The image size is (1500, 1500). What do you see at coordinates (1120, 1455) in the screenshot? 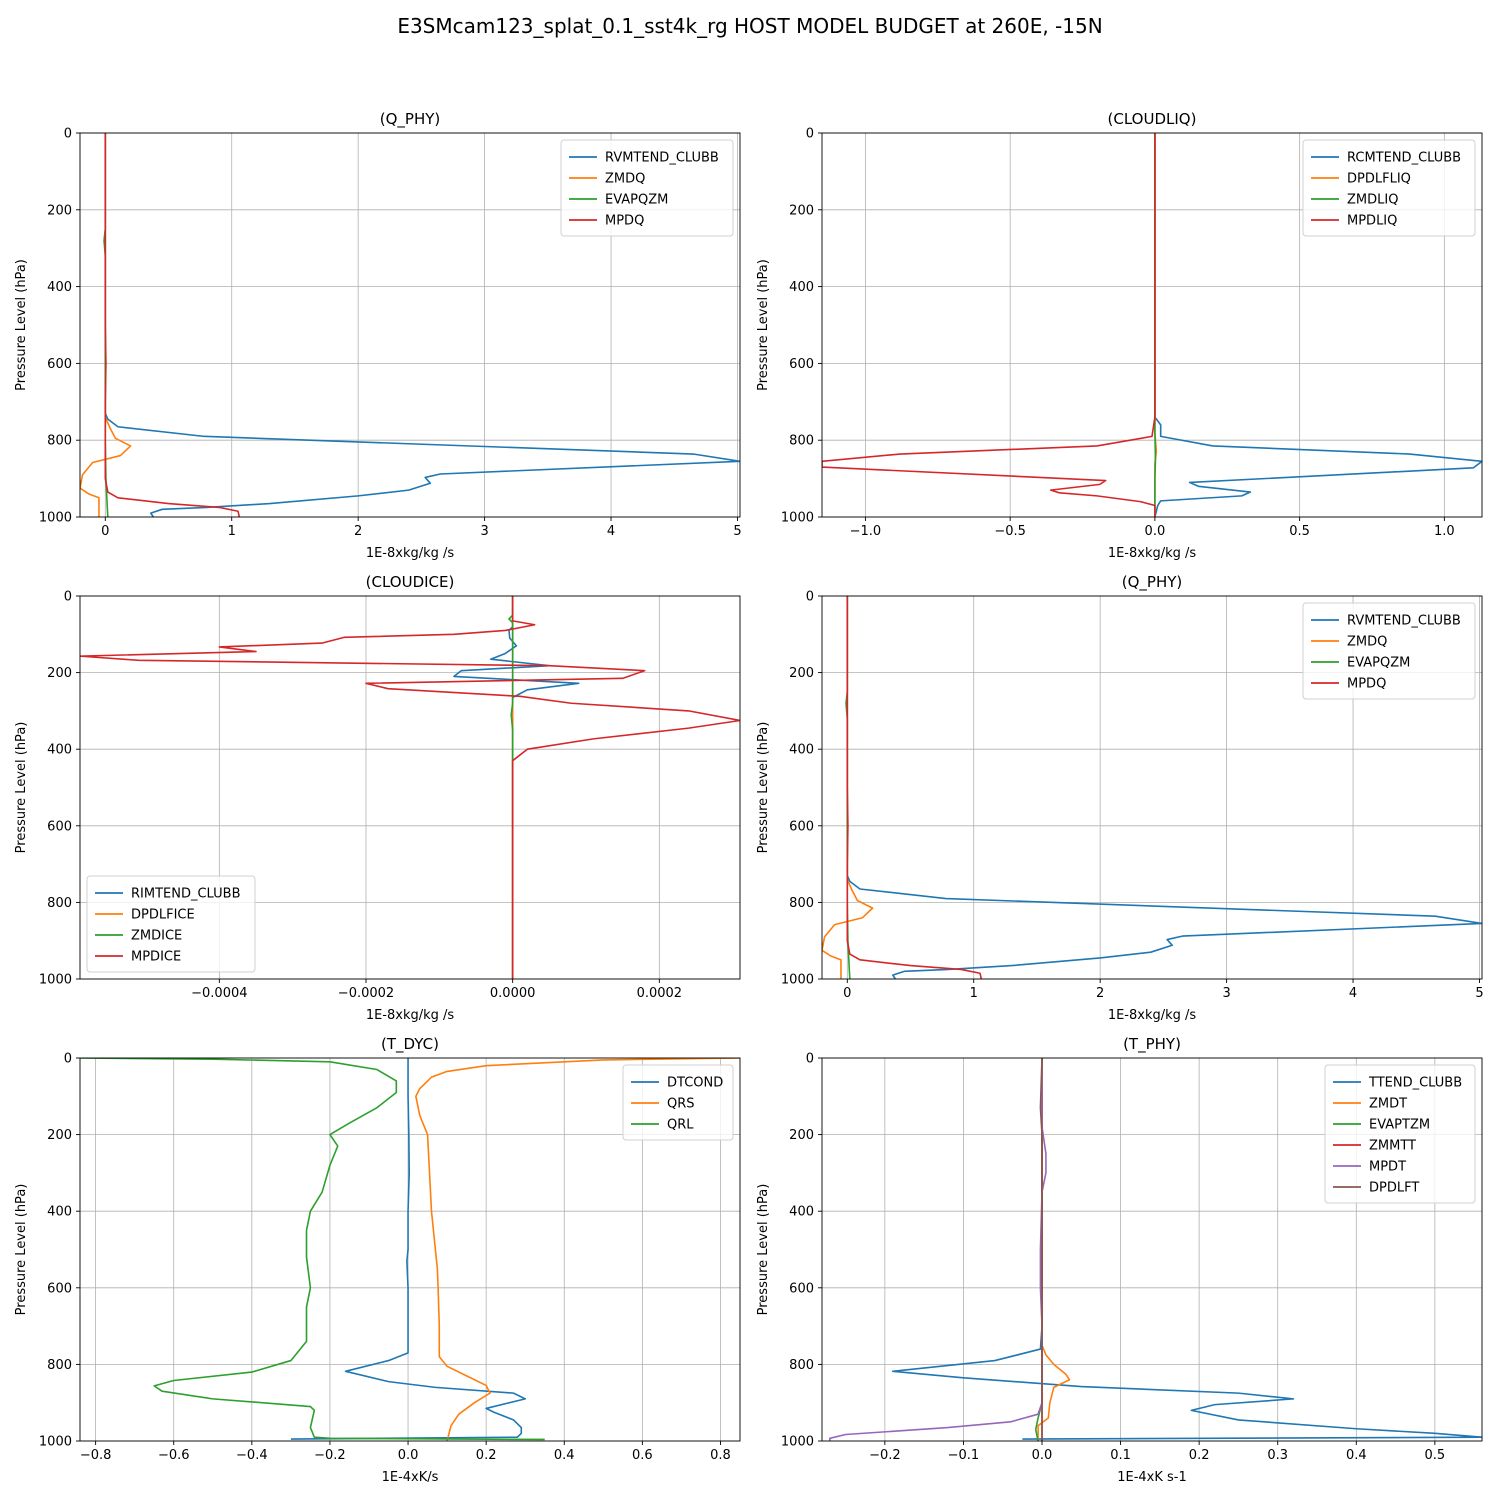
I see `x-tick-label: 0.1` at bounding box center [1120, 1455].